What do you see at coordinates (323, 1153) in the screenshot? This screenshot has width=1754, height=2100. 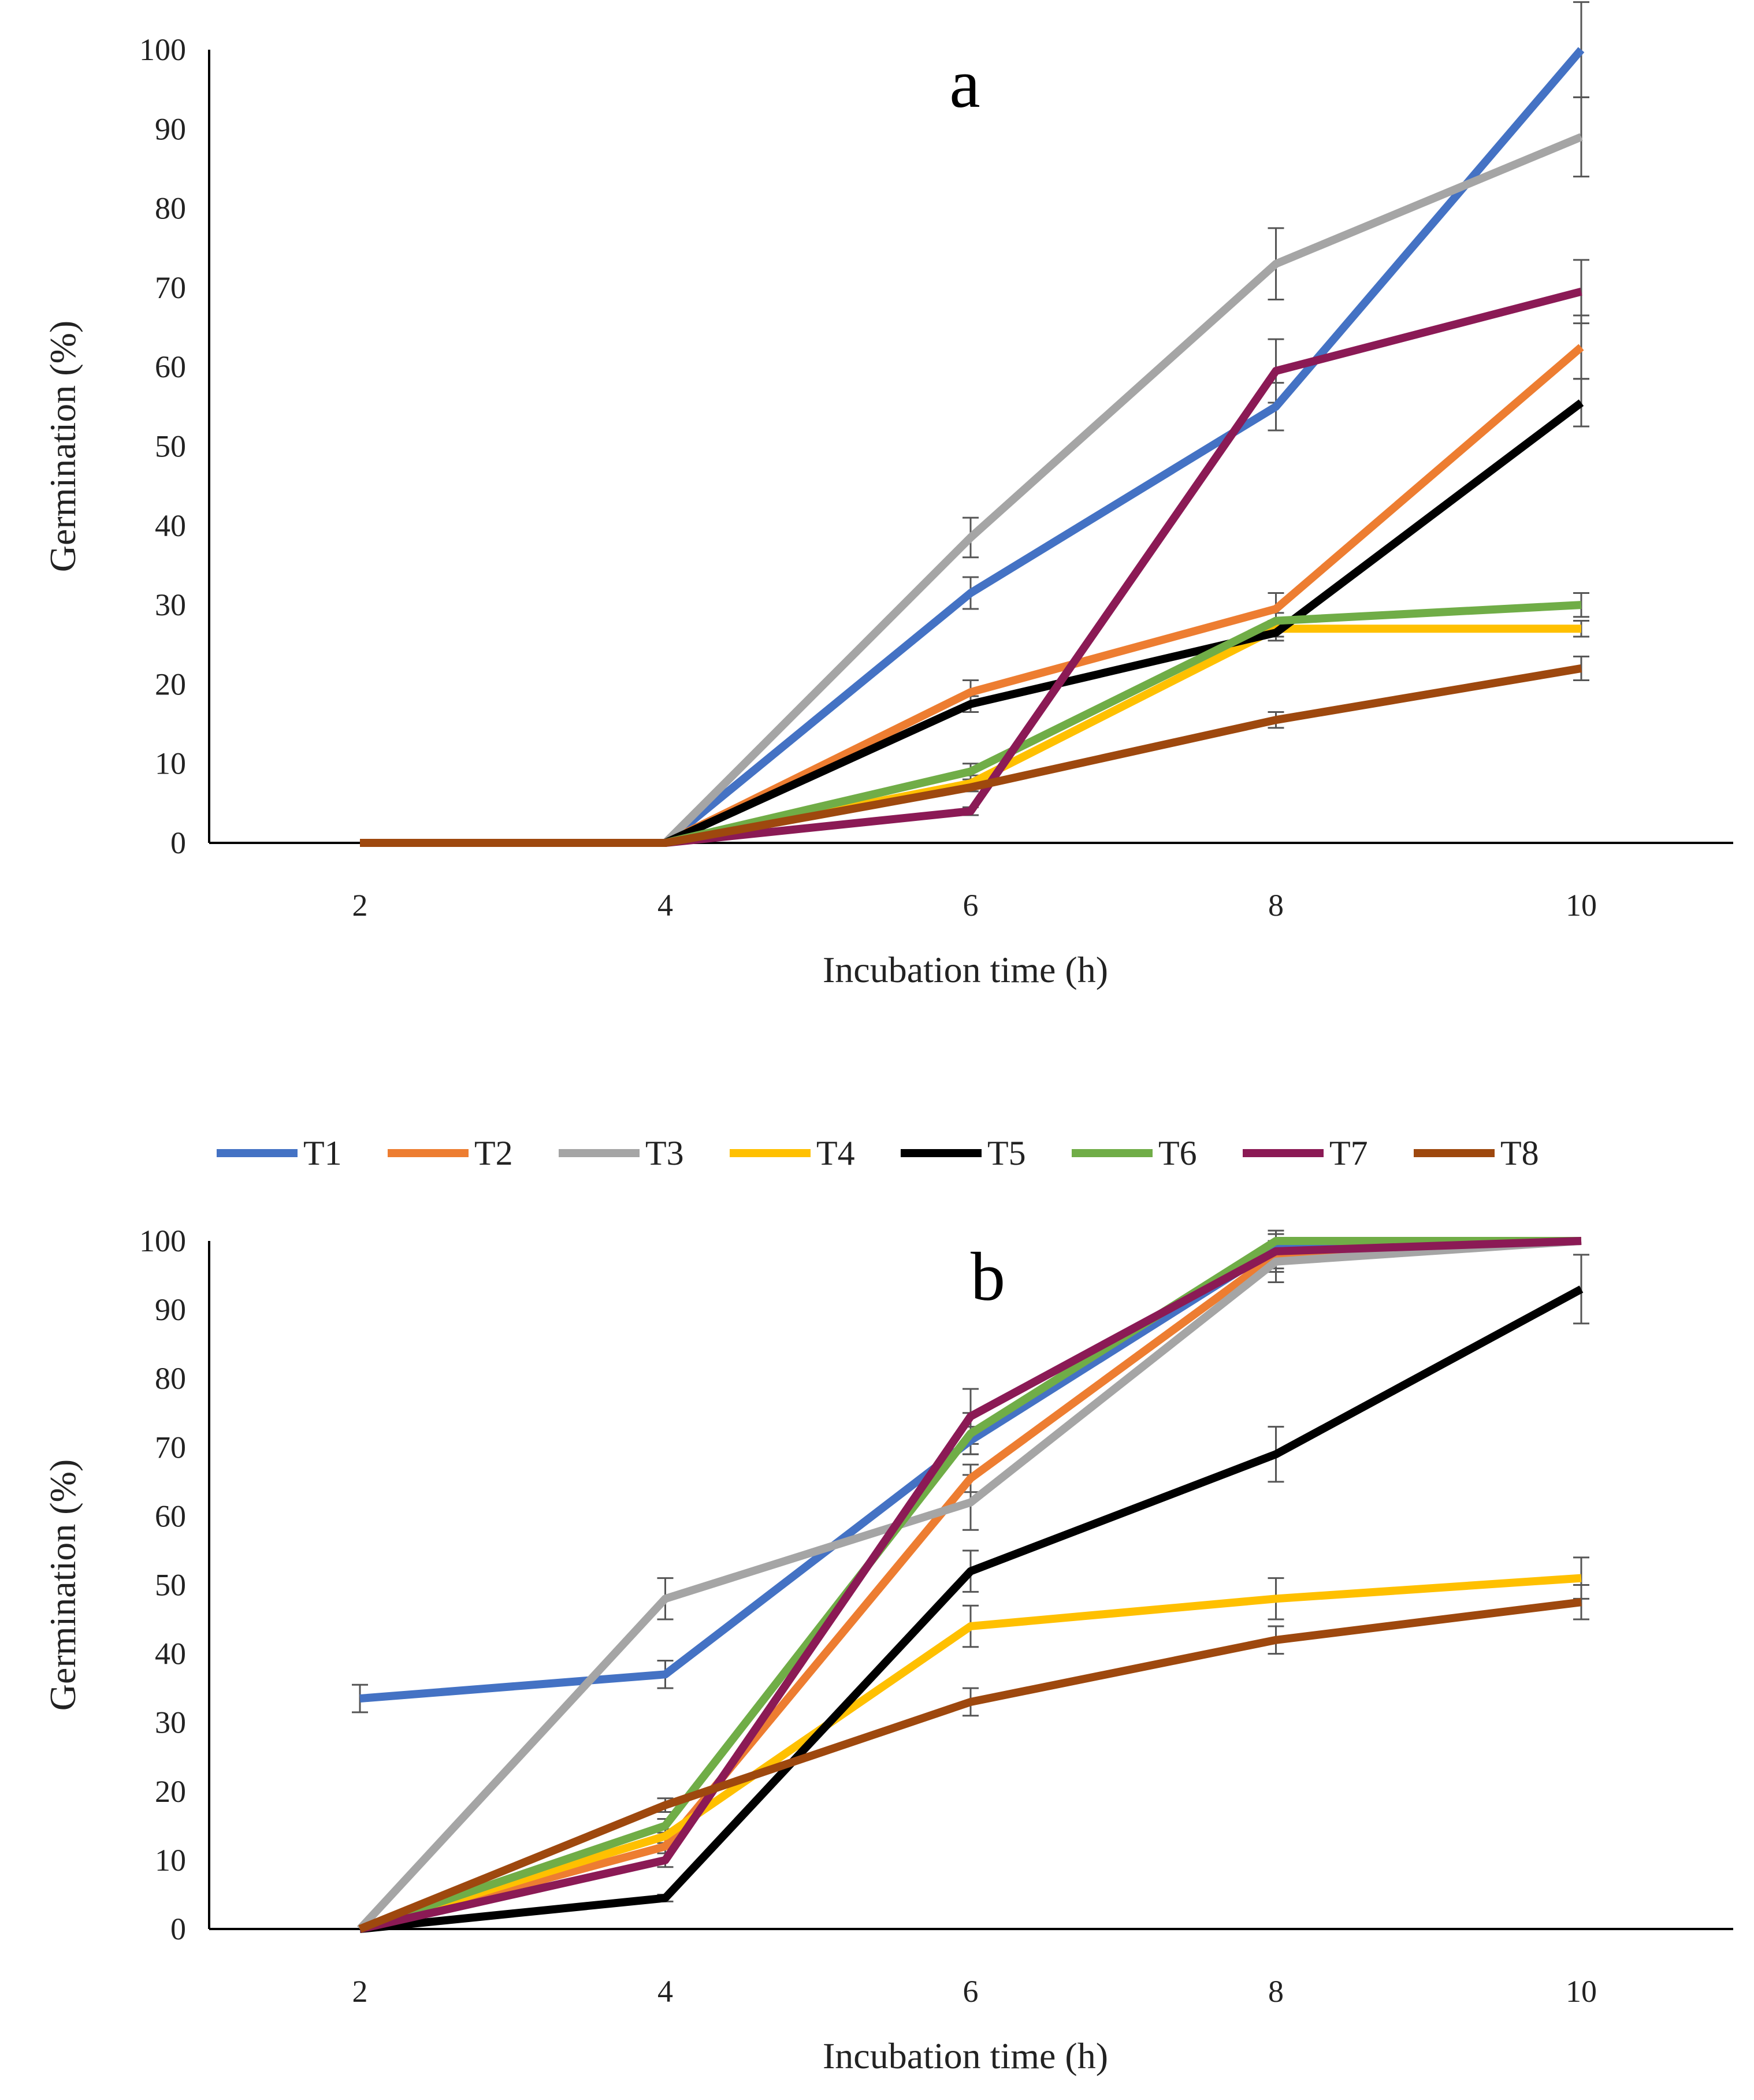 I see `legend-label-T1: T1` at bounding box center [323, 1153].